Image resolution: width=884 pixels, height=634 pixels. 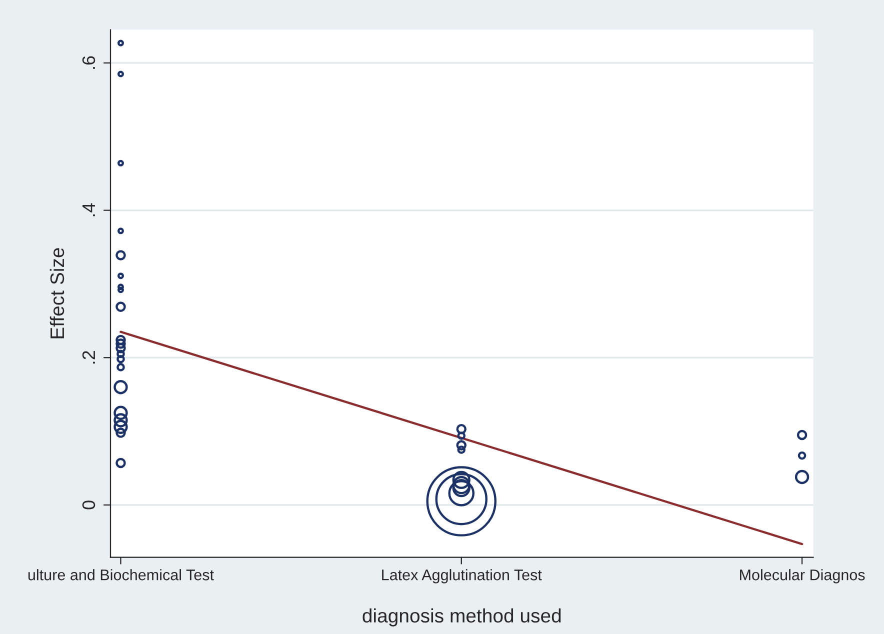 What do you see at coordinates (802, 576) in the screenshot?
I see `x-tick-label: Molecular Diagnos` at bounding box center [802, 576].